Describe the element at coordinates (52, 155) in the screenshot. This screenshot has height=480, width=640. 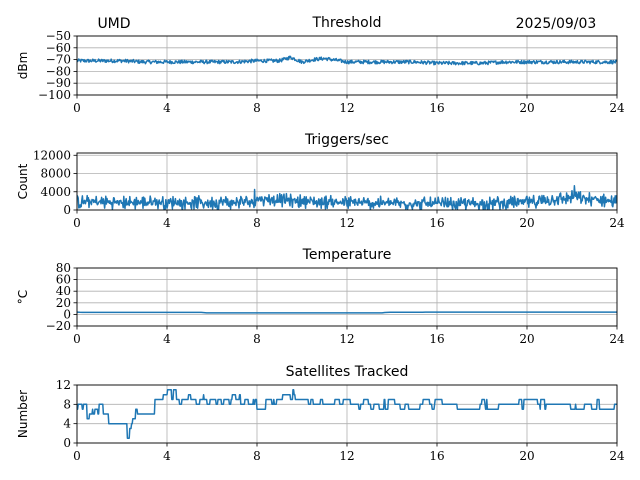
I see `triggers-ytick-label: 12000` at that location.